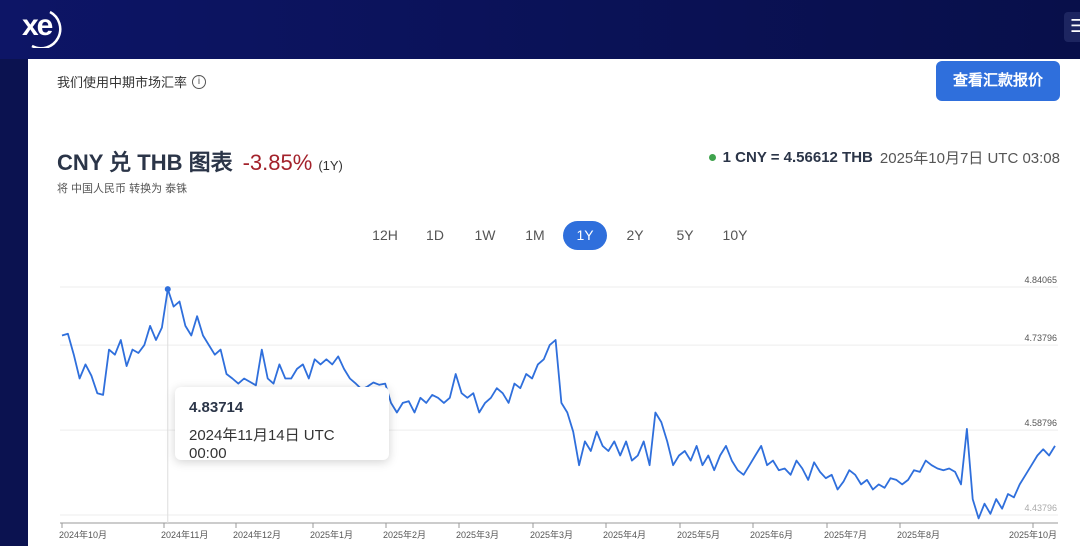  What do you see at coordinates (83, 534) in the screenshot?
I see `x-tick-label: 2024年10月` at bounding box center [83, 534].